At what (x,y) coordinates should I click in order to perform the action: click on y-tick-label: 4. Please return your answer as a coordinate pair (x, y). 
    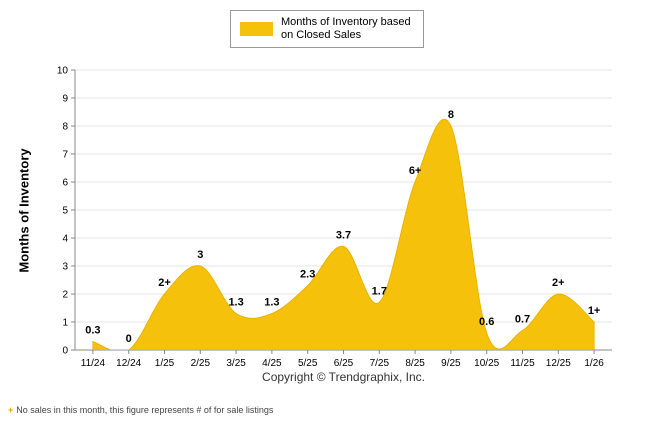
    Looking at the image, I should click on (65, 239).